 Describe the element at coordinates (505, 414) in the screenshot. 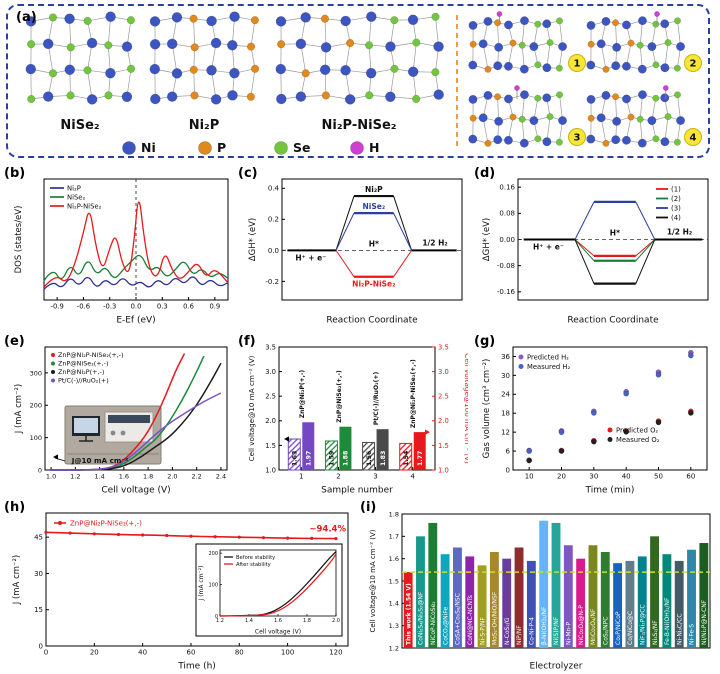

I see `svg-text: 18` at that location.